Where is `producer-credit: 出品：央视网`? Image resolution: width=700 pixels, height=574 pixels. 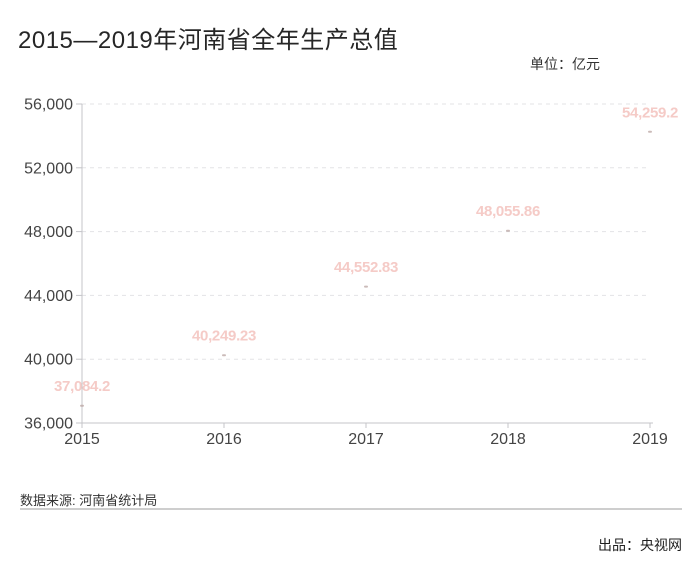 producer-credit: 出品：央视网 is located at coordinates (640, 545).